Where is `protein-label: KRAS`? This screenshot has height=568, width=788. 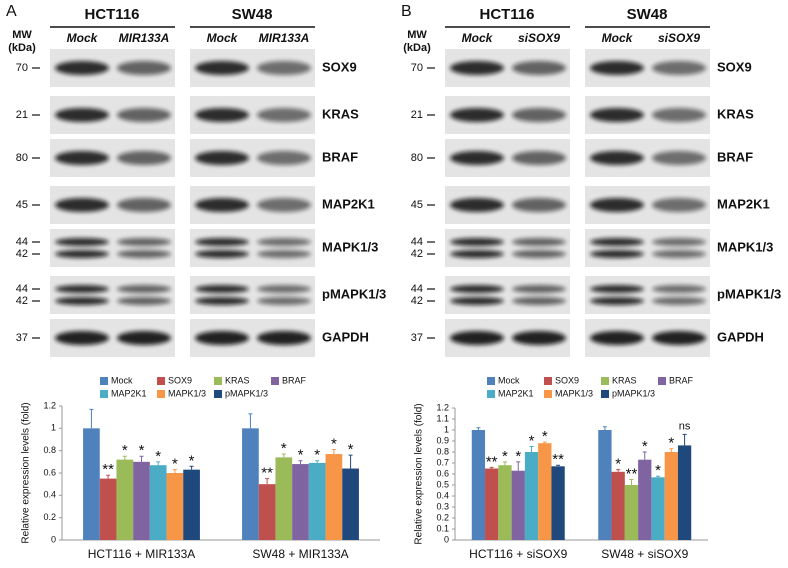 protein-label: KRAS is located at coordinates (340, 113).